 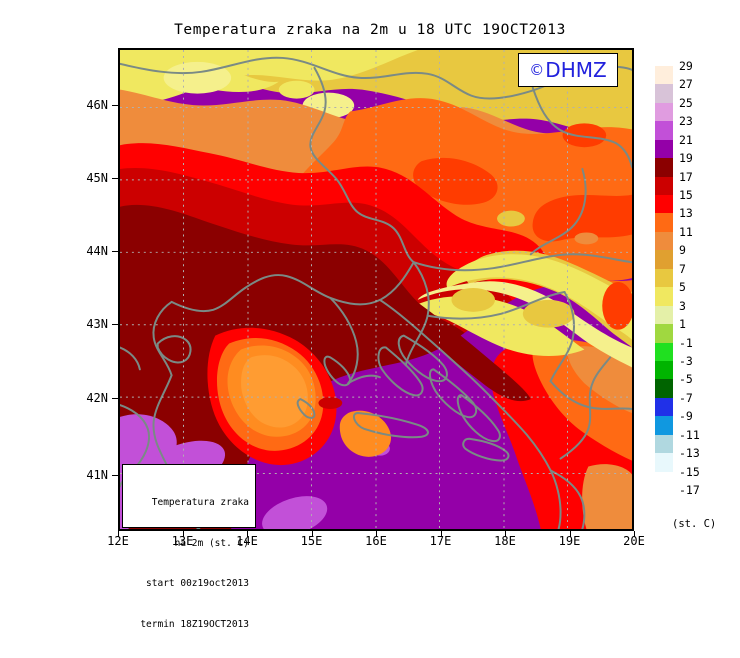 What do you see at coordinates (686, 397) in the screenshot?
I see `colorbar-tick-label: -7` at bounding box center [686, 397].